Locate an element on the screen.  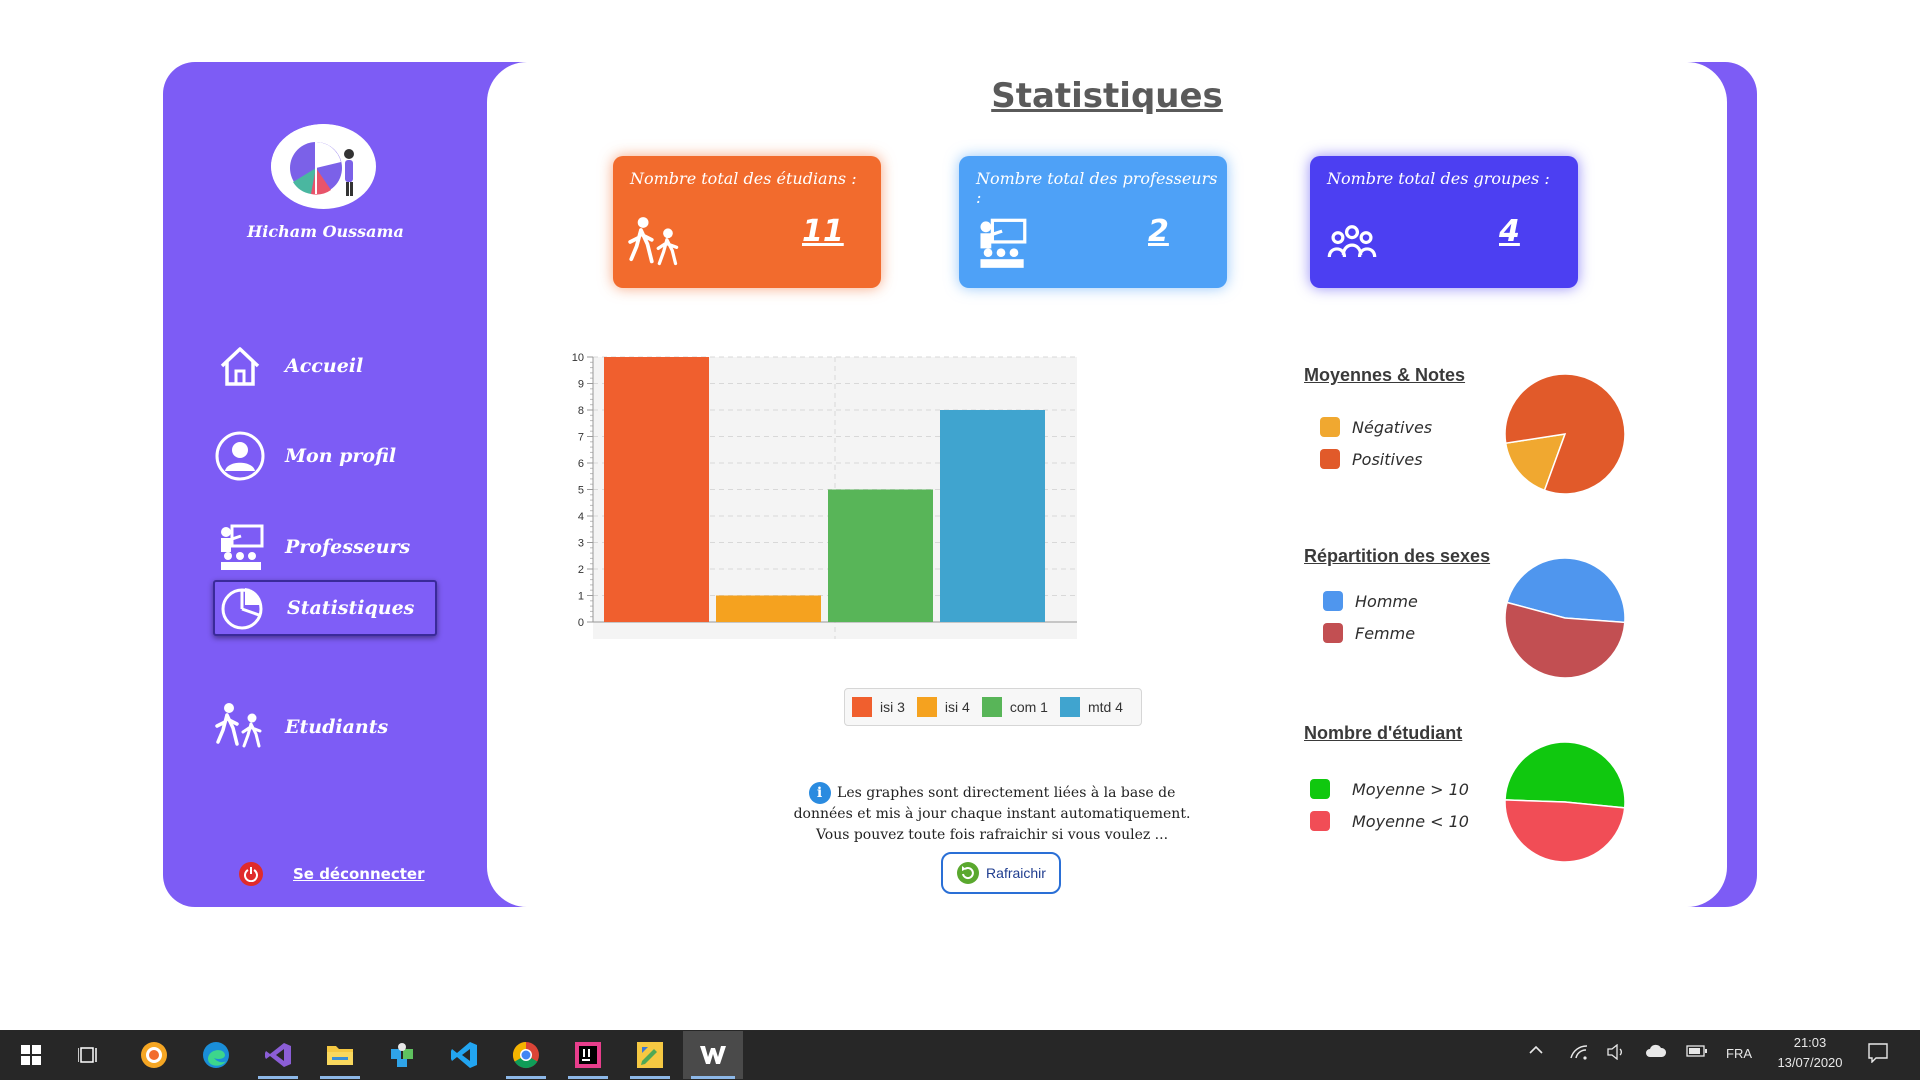
legend-label: com 1 is located at coordinates (1028, 707).